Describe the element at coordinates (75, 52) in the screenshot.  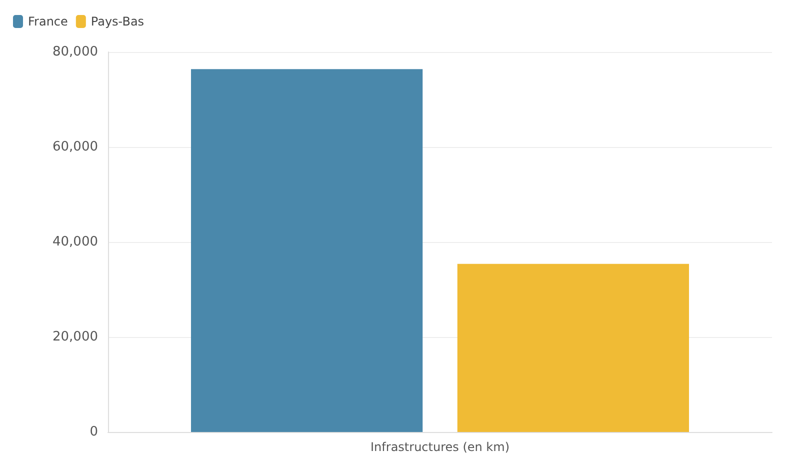
I see `y-tick-label: 80,000` at that location.